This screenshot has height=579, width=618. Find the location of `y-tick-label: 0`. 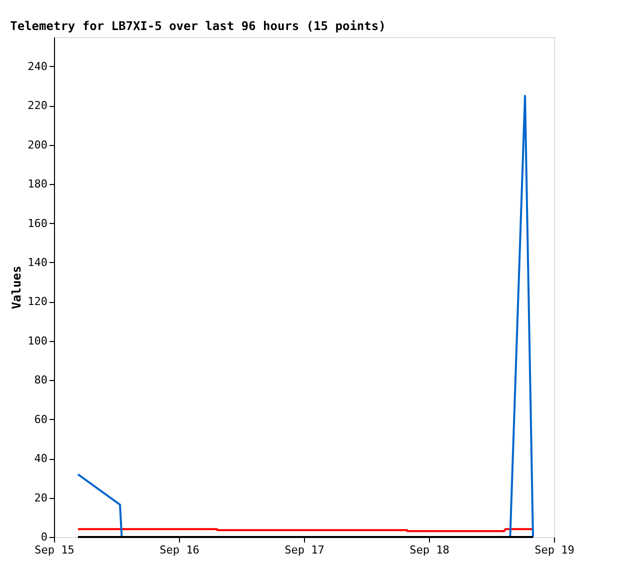

y-tick-label: 0 is located at coordinates (44, 537).